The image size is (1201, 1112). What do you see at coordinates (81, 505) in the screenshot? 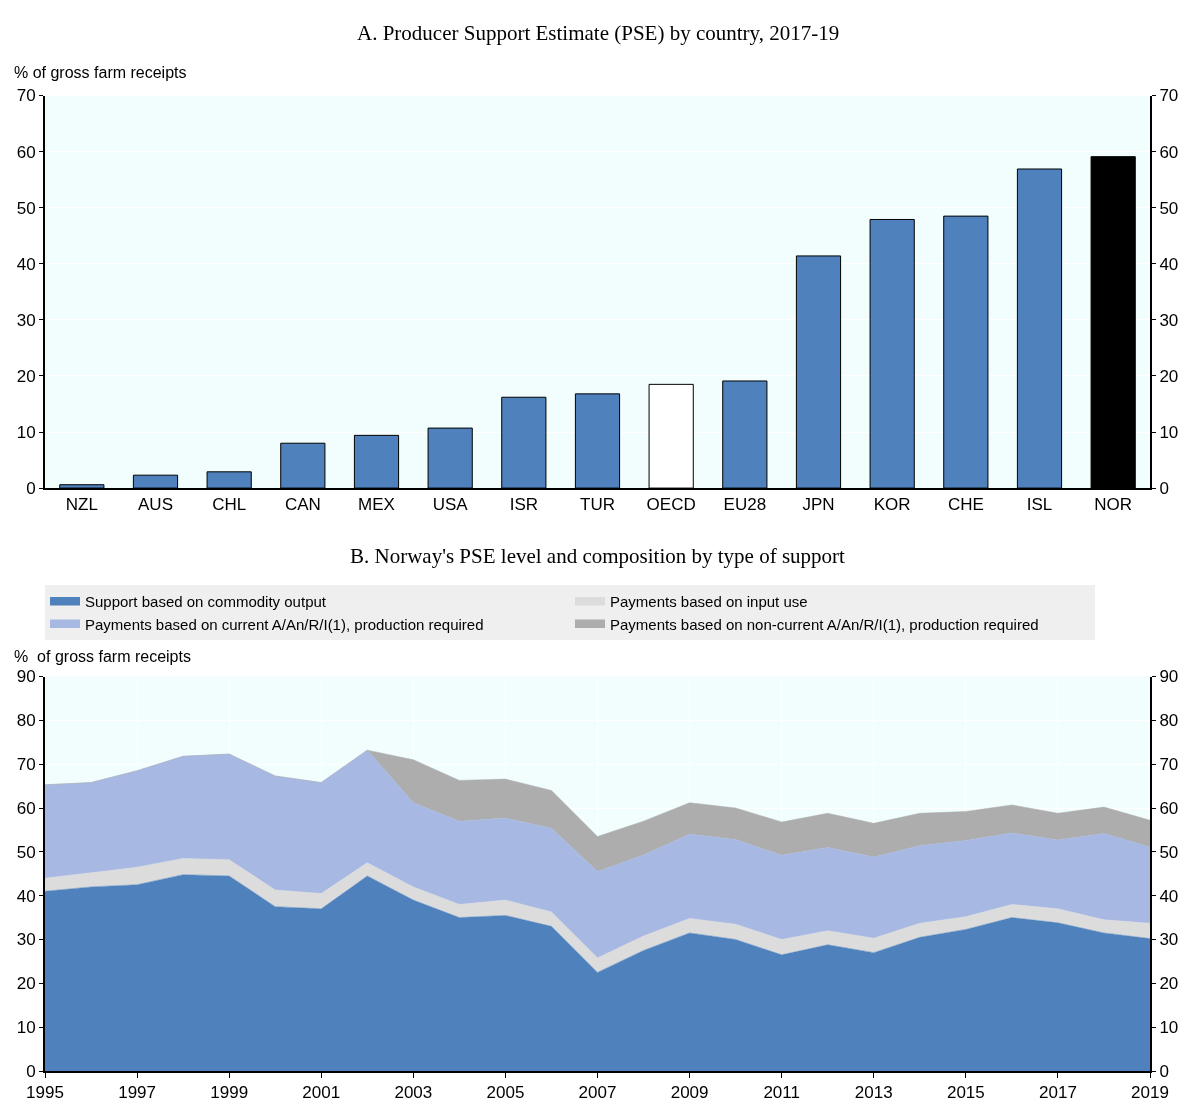
I see `x-tick-label: NZL` at bounding box center [81, 505].